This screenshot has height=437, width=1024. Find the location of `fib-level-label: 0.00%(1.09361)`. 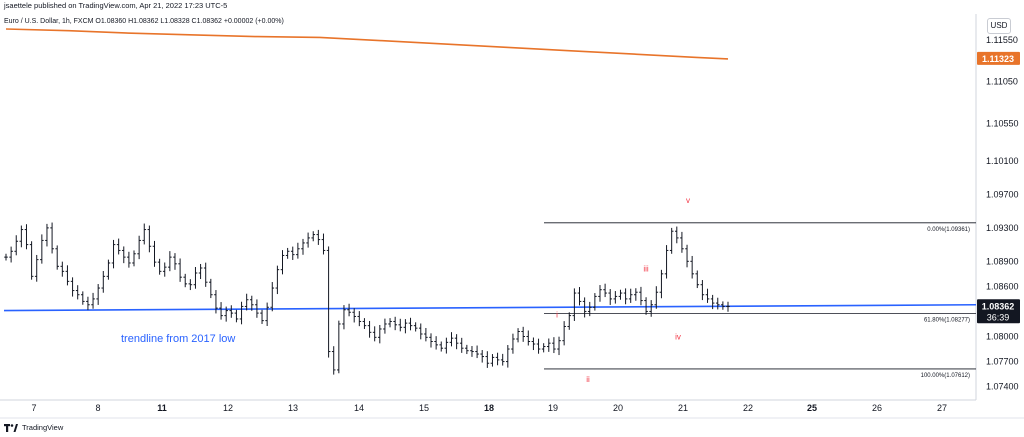

fib-level-label: 0.00%(1.09361) is located at coordinates (948, 230).